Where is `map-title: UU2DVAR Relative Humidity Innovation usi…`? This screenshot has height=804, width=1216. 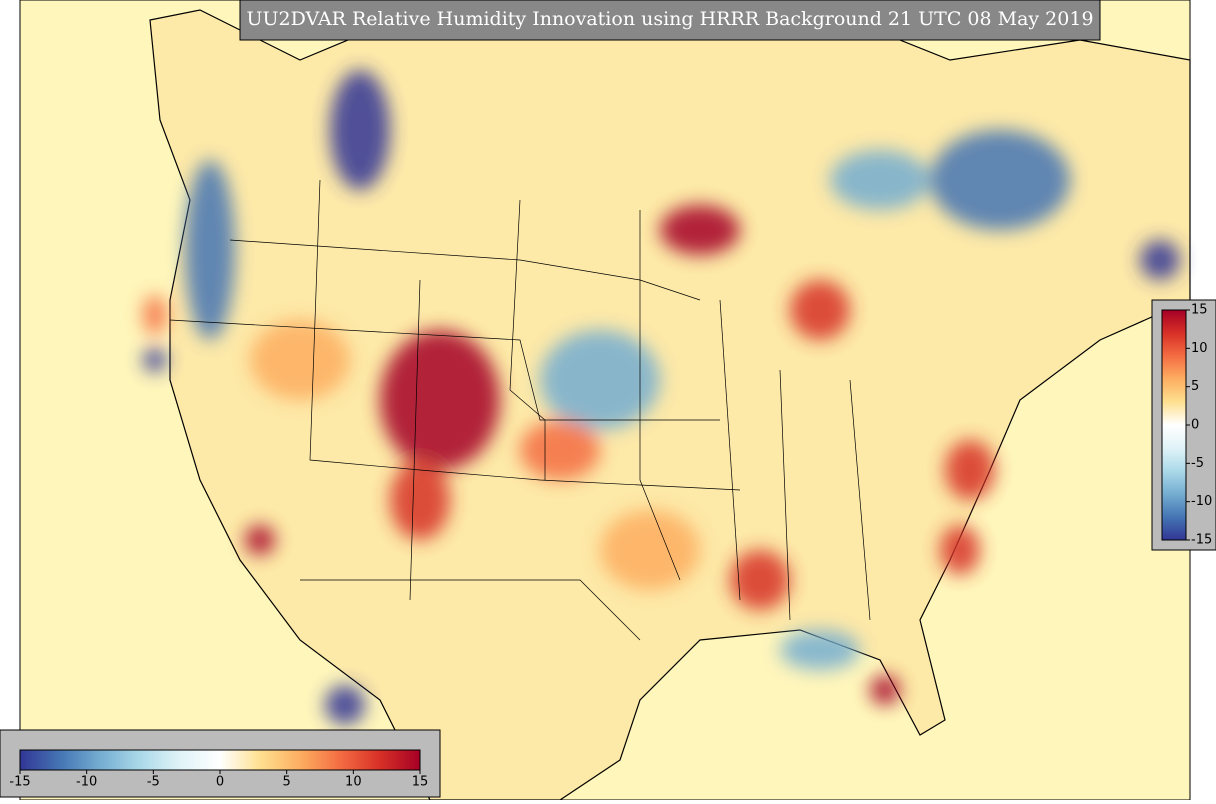
map-title: UU2DVAR Relative Humidity Innovation usi… is located at coordinates (669, 19).